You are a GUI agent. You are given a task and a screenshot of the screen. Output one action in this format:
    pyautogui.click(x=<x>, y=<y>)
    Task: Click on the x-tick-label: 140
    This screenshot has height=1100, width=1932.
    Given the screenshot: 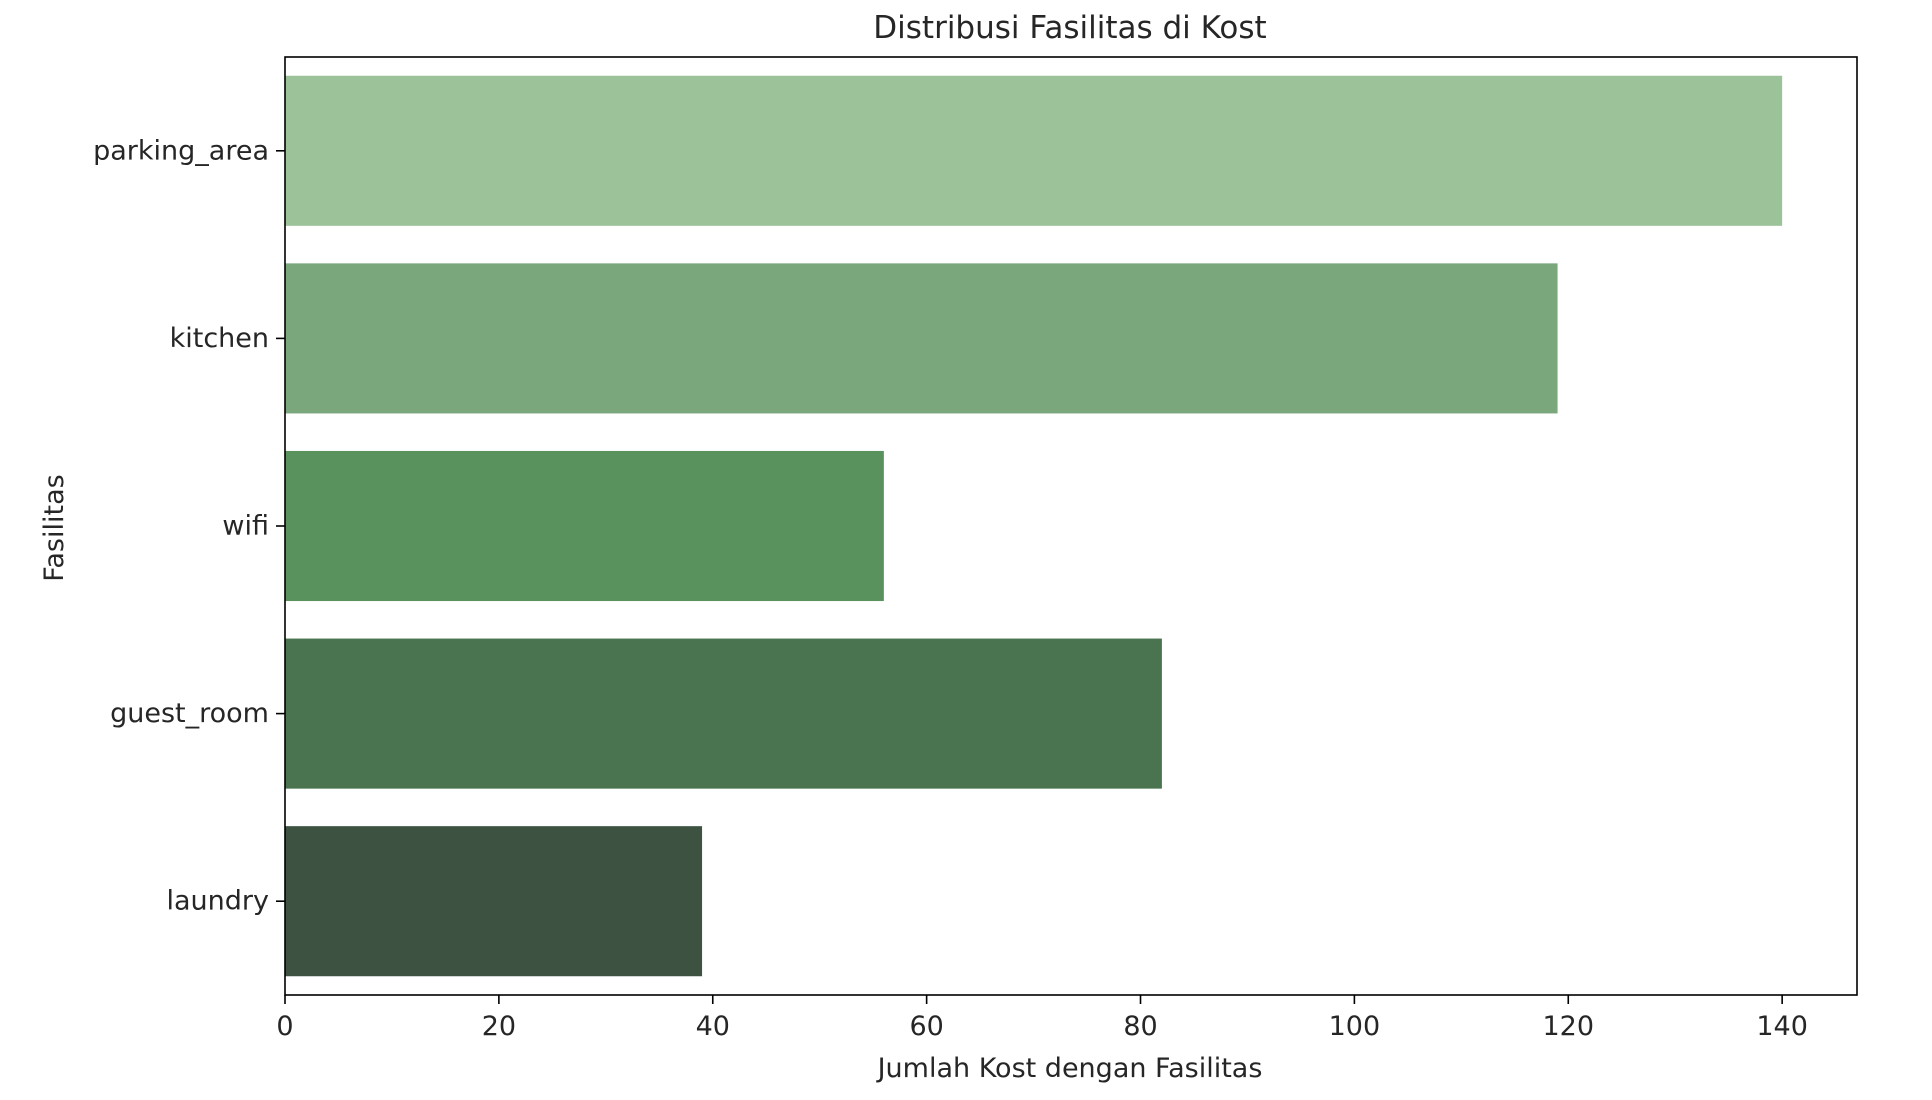 What is the action you would take?
    pyautogui.click(x=1782, y=1026)
    